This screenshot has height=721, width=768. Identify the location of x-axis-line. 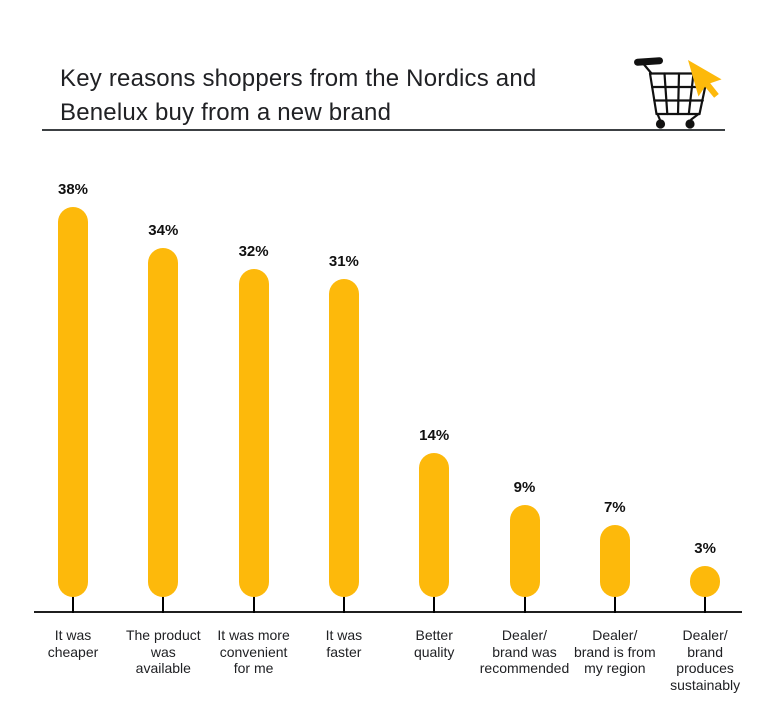
(388, 612).